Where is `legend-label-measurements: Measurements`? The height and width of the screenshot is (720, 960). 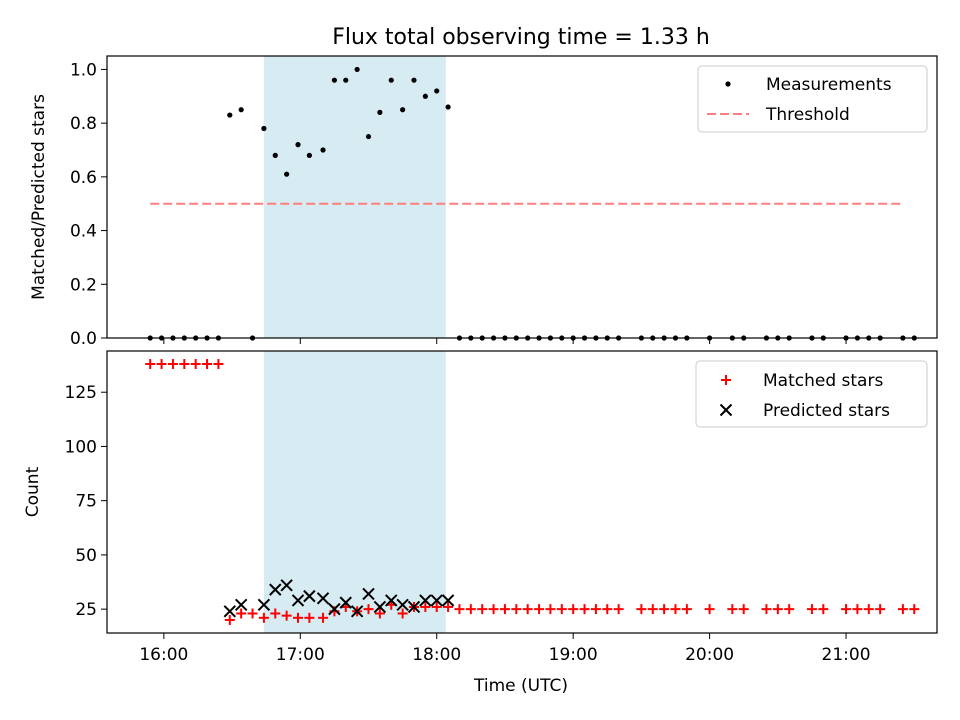 legend-label-measurements: Measurements is located at coordinates (829, 85).